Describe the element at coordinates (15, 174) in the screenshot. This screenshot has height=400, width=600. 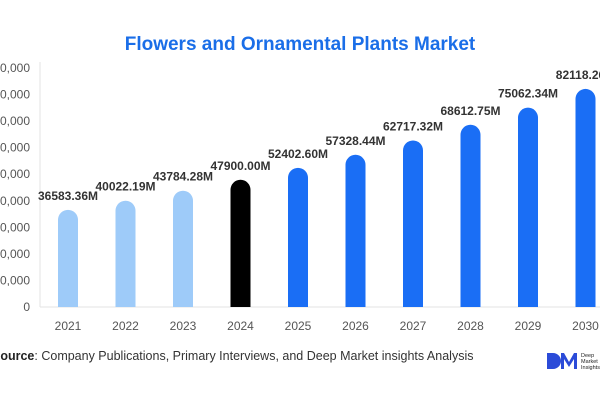
I see `y-tick-label: 50,000` at that location.